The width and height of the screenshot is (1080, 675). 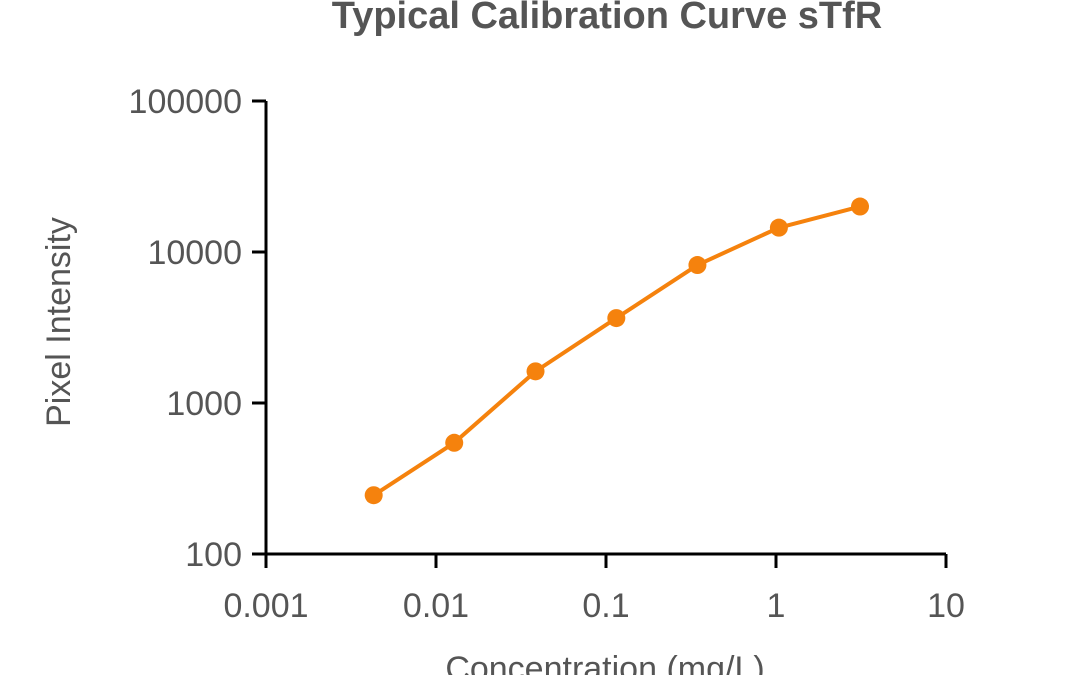 What do you see at coordinates (59, 322) in the screenshot?
I see `y-axis-label: Pixel Intensity` at bounding box center [59, 322].